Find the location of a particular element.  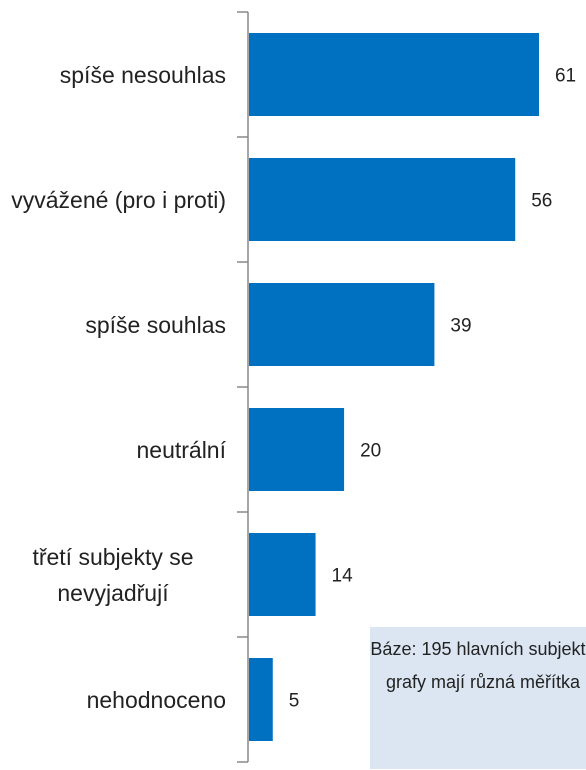

category-label: spíše nesouhlas is located at coordinates (113, 75).